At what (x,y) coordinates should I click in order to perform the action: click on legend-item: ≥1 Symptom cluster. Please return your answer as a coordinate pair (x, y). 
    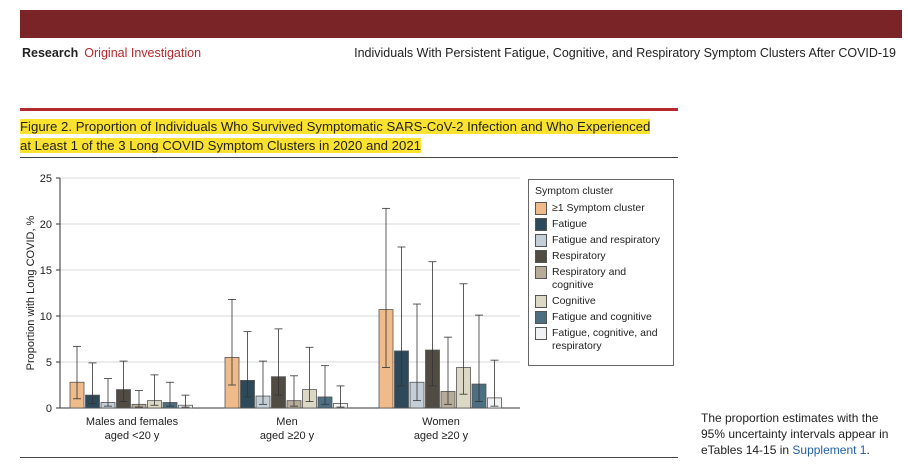
    Looking at the image, I should click on (601, 208).